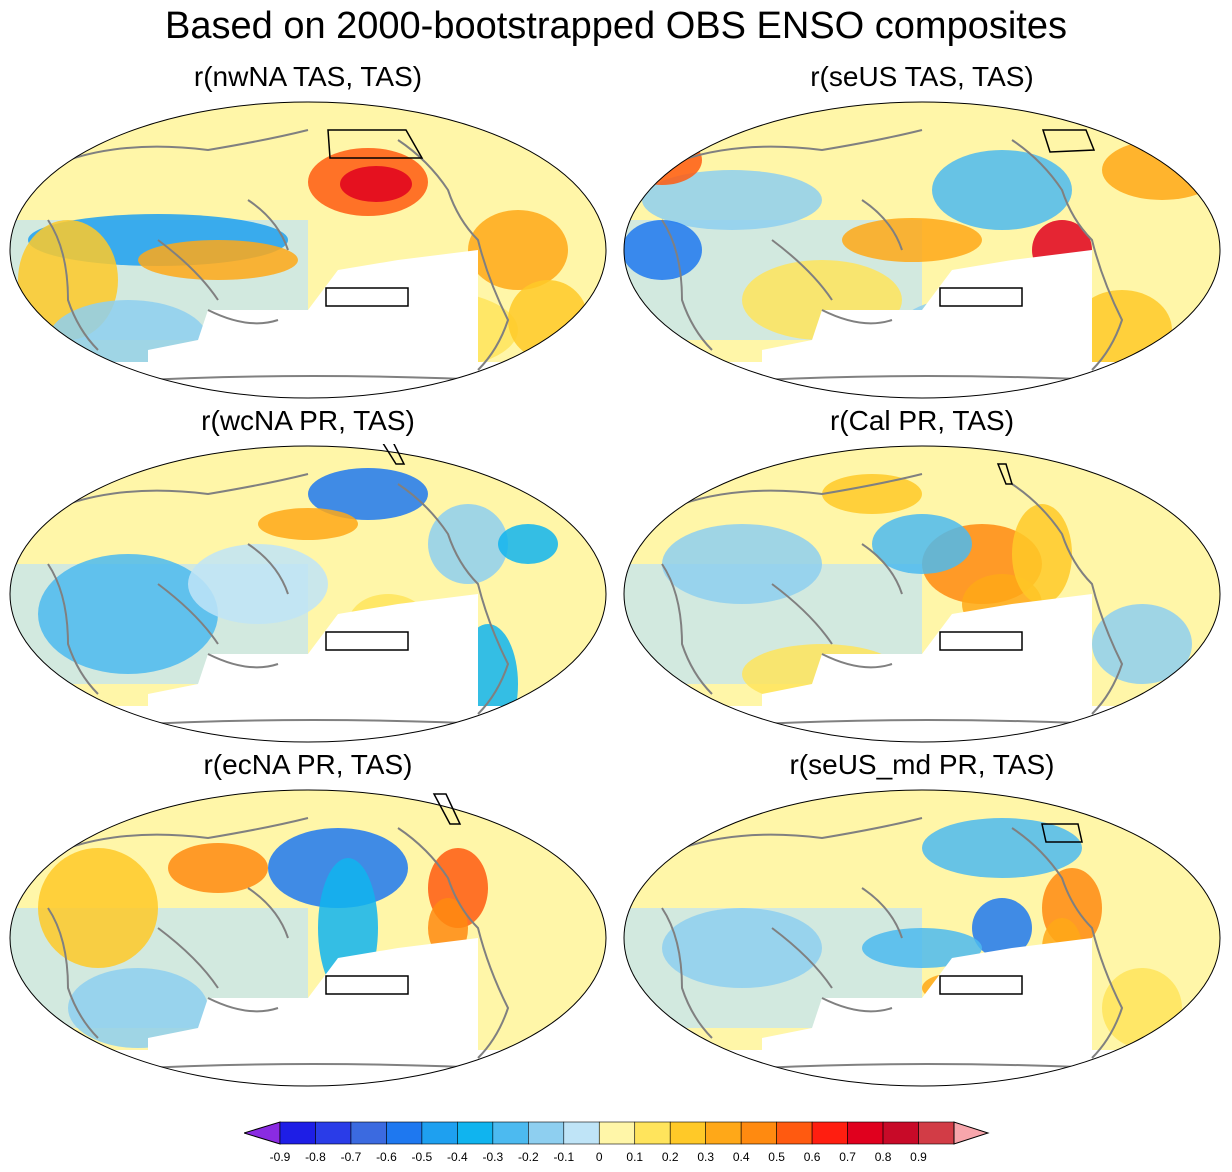 The width and height of the screenshot is (1232, 1172). I want to click on colorbar-tick-label: 0.1, so click(635, 1157).